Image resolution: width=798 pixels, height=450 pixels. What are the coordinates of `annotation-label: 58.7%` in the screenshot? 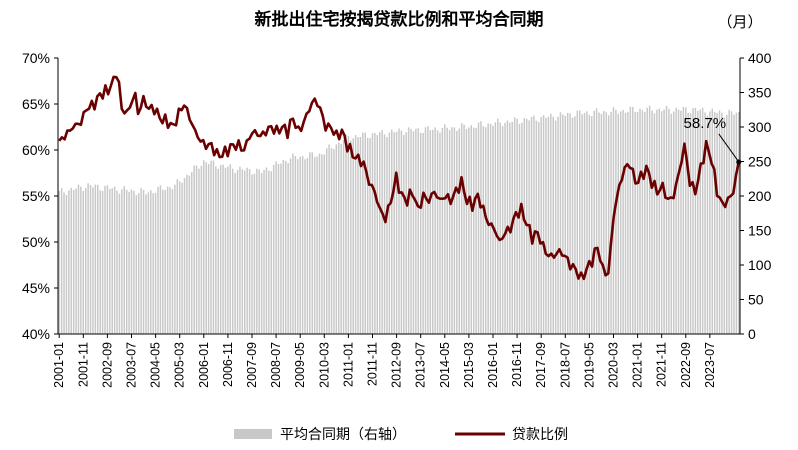 It's located at (705, 123).